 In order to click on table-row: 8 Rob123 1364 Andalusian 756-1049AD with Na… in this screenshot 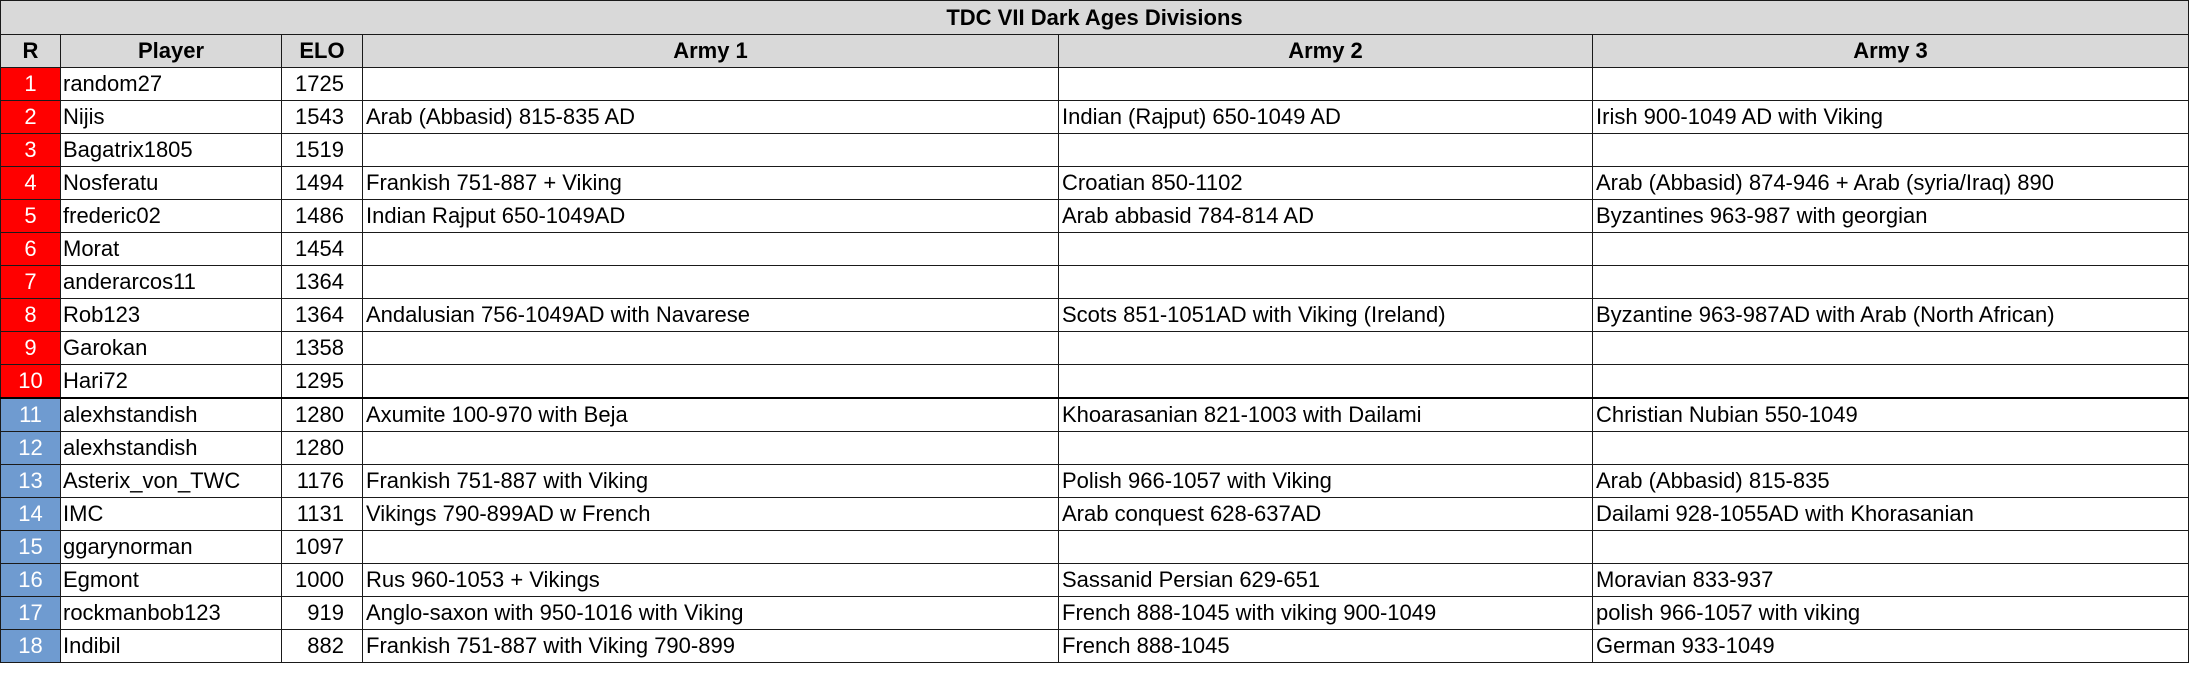, I will do `click(1094, 315)`.